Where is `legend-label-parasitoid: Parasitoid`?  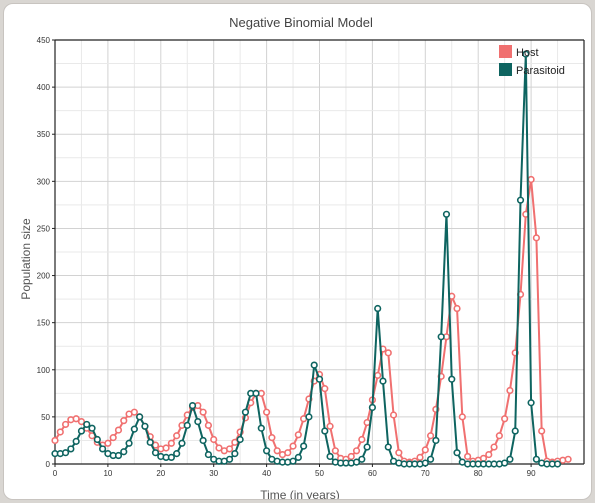
legend-label-parasitoid: Parasitoid is located at coordinates (540, 71).